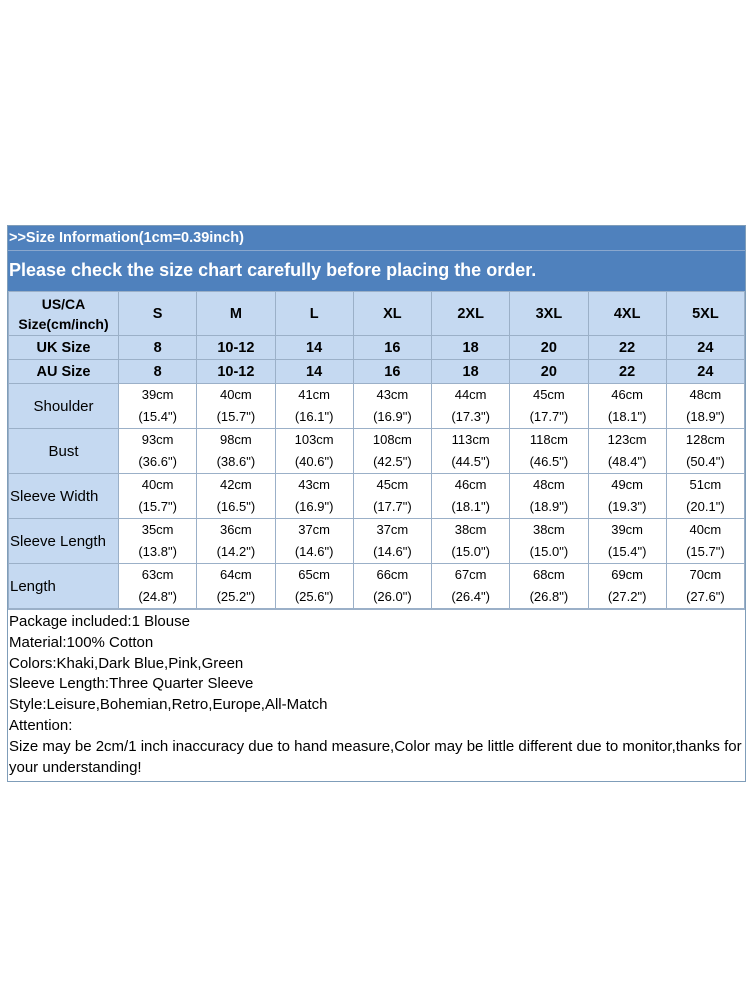  What do you see at coordinates (157, 541) in the screenshot?
I see `measure-cell: 35cm (13.8")` at bounding box center [157, 541].